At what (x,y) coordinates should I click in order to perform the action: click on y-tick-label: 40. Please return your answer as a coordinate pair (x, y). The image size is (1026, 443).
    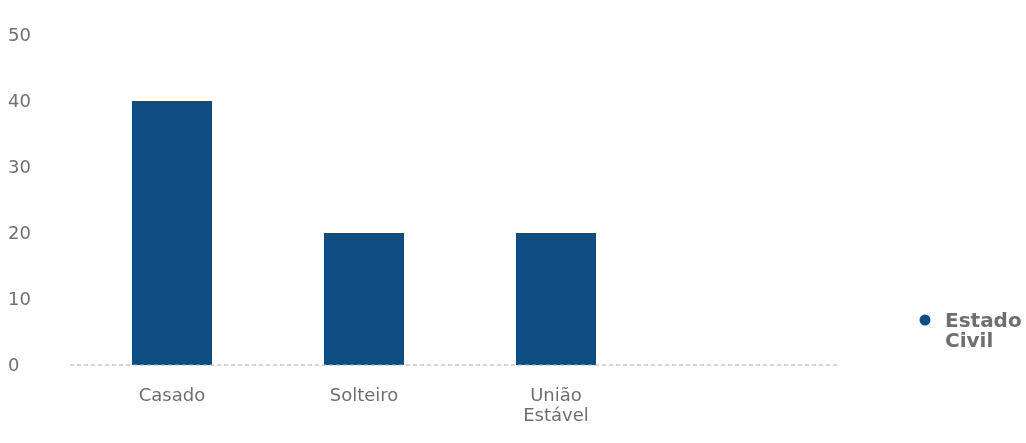
    Looking at the image, I should click on (19, 101).